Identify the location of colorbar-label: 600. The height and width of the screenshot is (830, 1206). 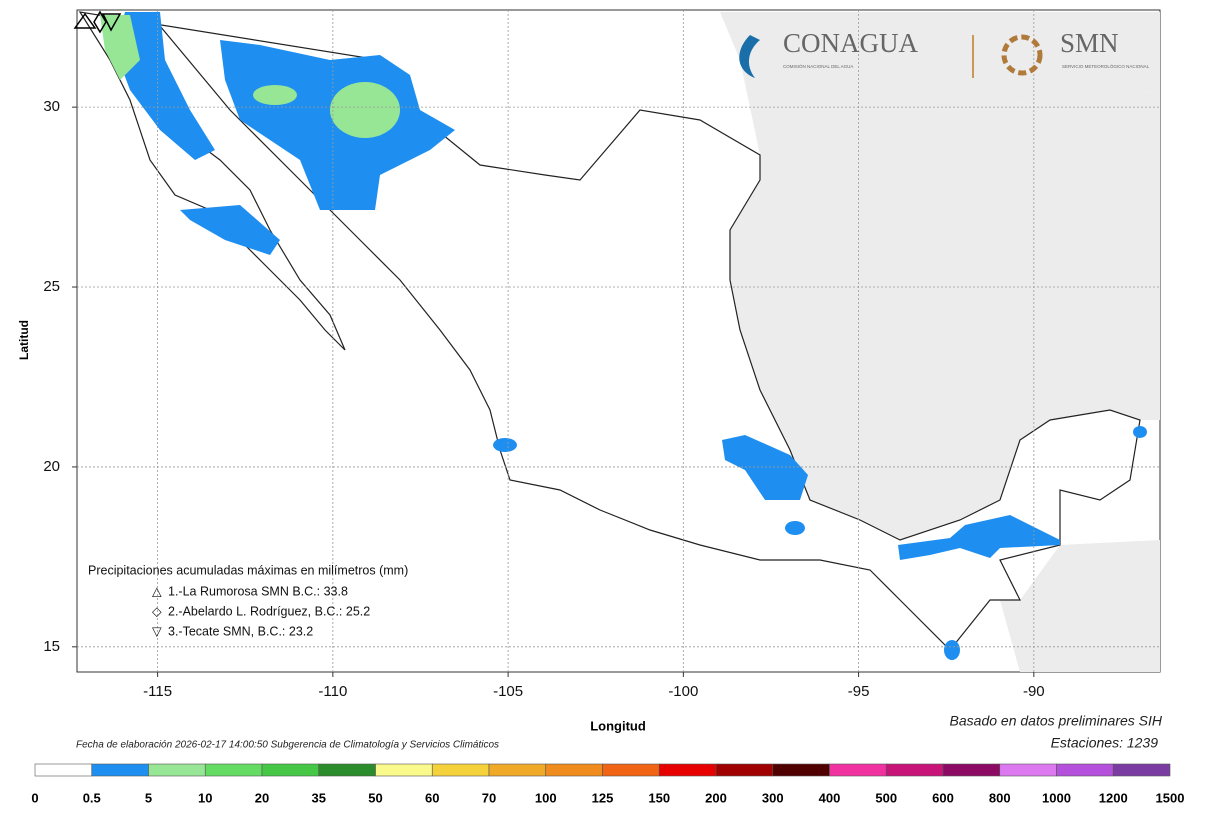
(943, 797).